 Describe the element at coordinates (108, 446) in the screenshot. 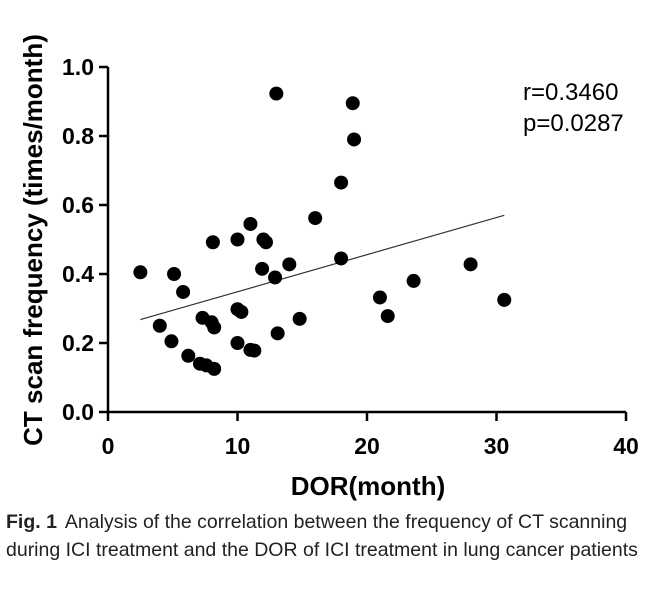

I see `x-tick-label: 0` at that location.